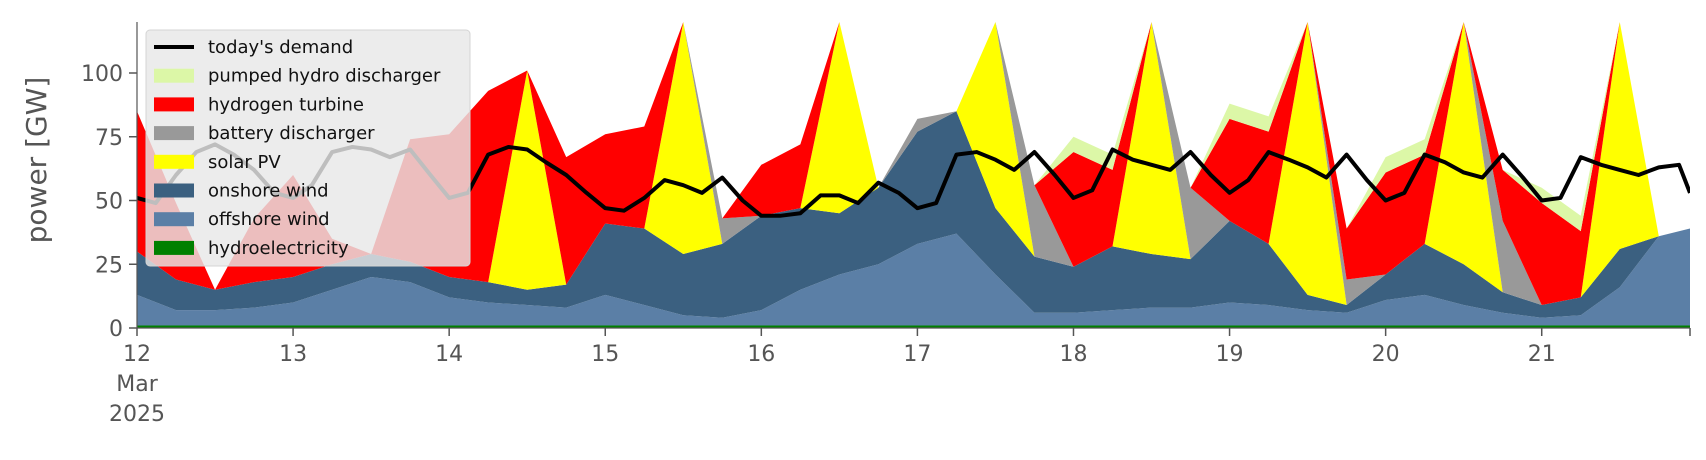 The image size is (1706, 460). I want to click on legend-box, so click(308, 148).